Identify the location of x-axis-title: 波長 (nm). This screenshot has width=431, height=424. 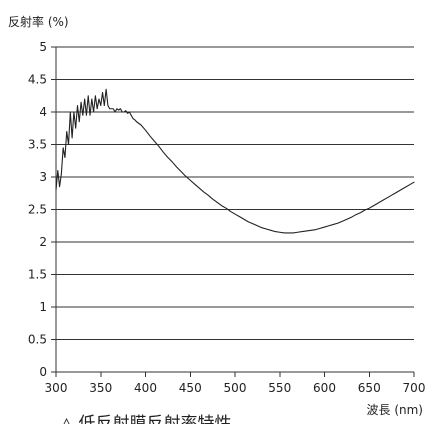
(395, 410).